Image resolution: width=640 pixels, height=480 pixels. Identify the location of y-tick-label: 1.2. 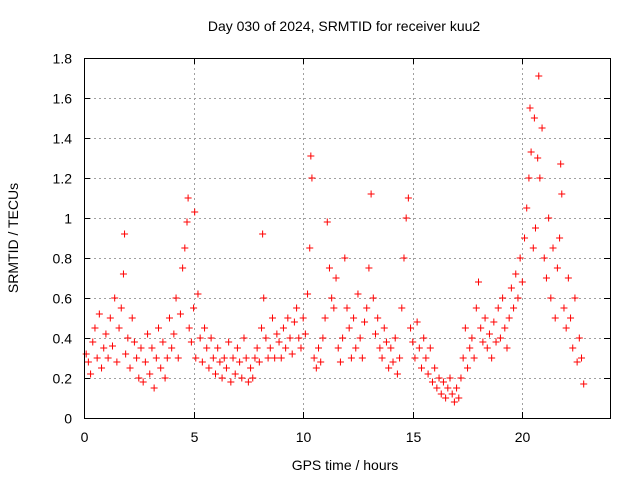
(63, 179).